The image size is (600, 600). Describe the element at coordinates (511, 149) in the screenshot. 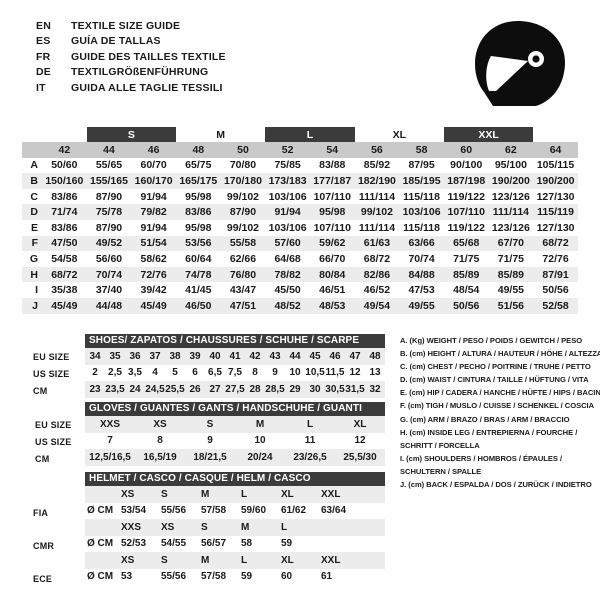

I see `column-header: 62` at that location.